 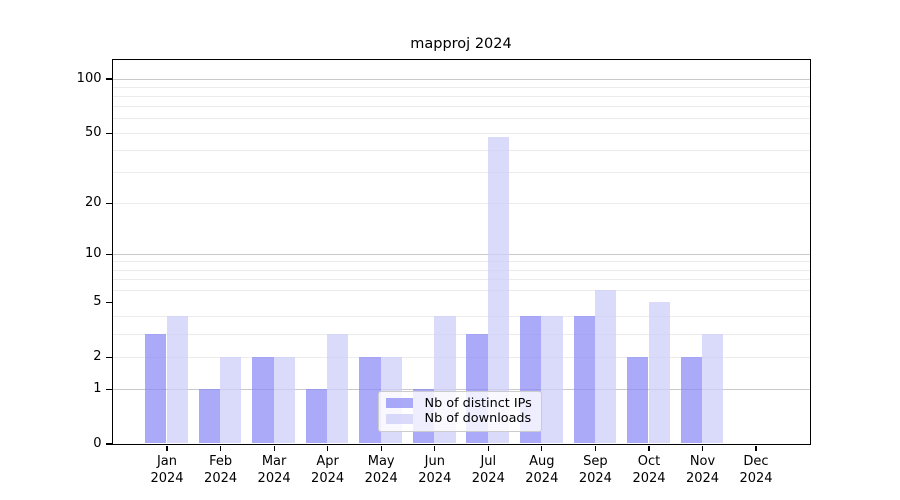 I want to click on bar-downloads-jul, so click(x=498, y=290).